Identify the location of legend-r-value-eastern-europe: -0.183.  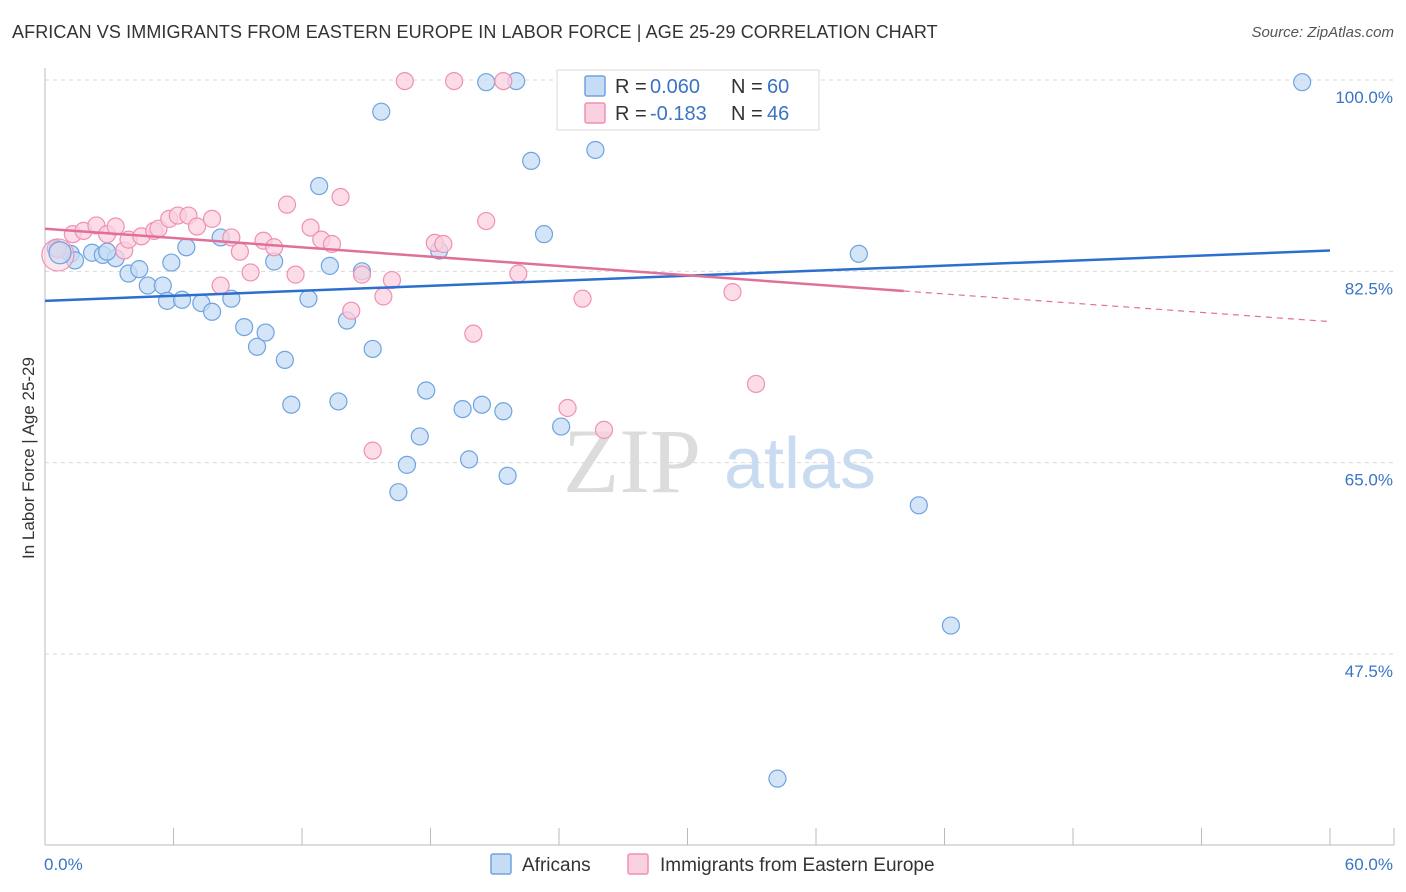
(678, 114).